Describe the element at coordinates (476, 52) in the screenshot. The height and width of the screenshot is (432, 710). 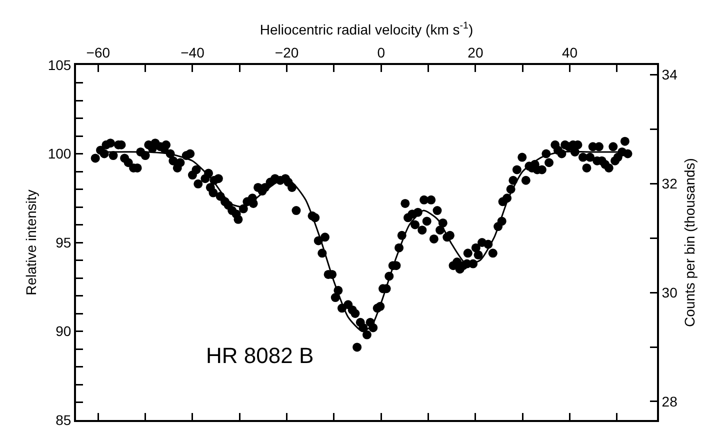
I see `x-tick-label: 20` at that location.